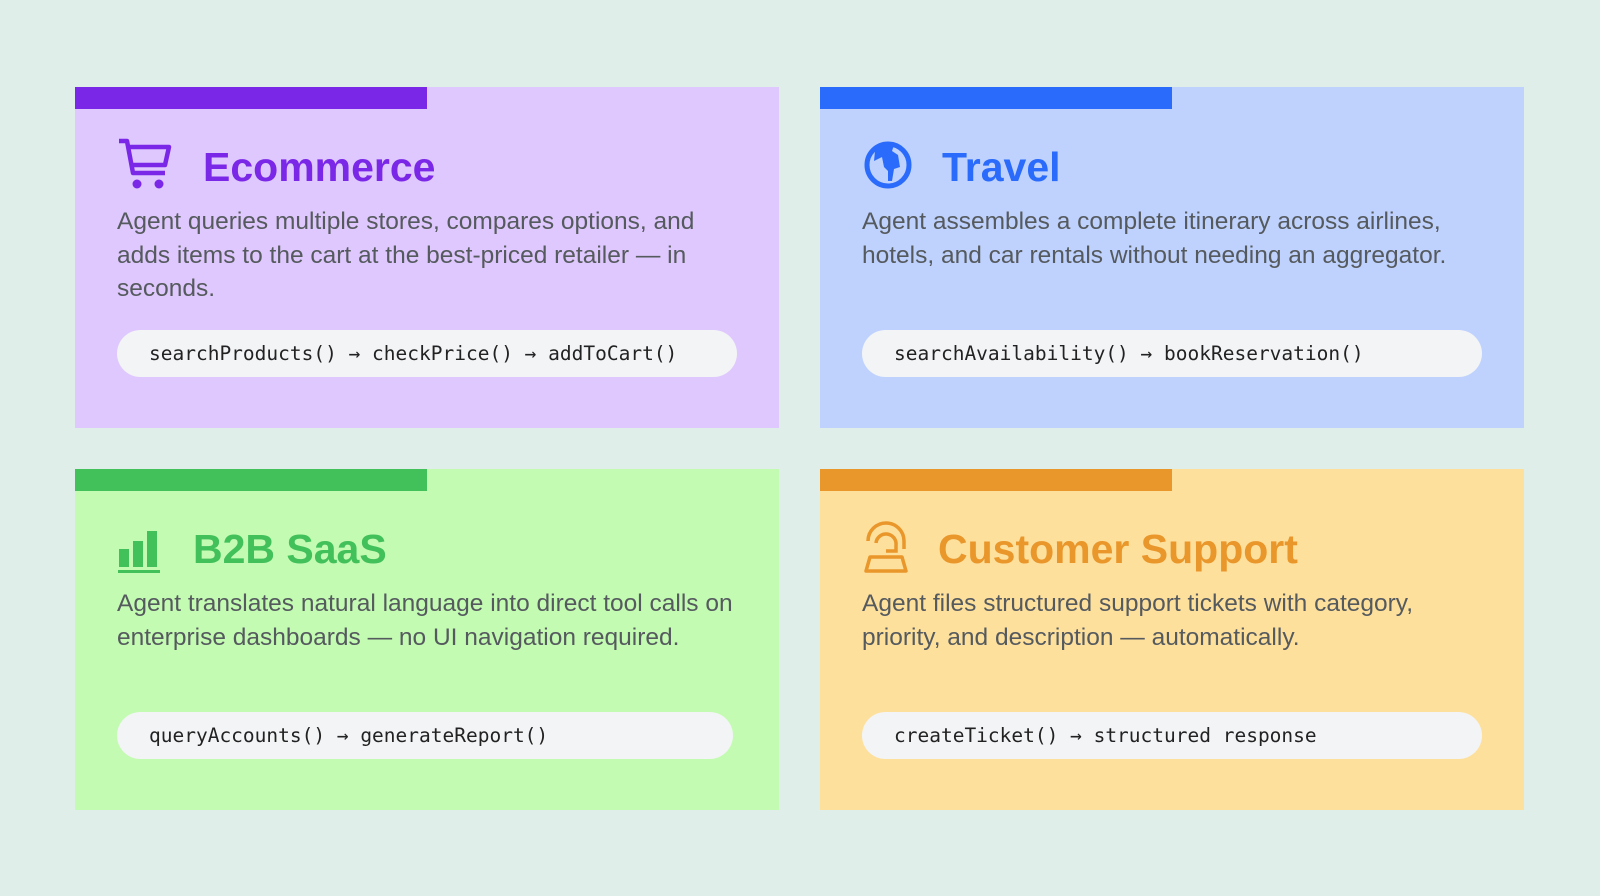 The width and height of the screenshot is (1600, 896). Describe the element at coordinates (1172, 735) in the screenshot. I see `function-flow: createTicket() → structured response` at that location.